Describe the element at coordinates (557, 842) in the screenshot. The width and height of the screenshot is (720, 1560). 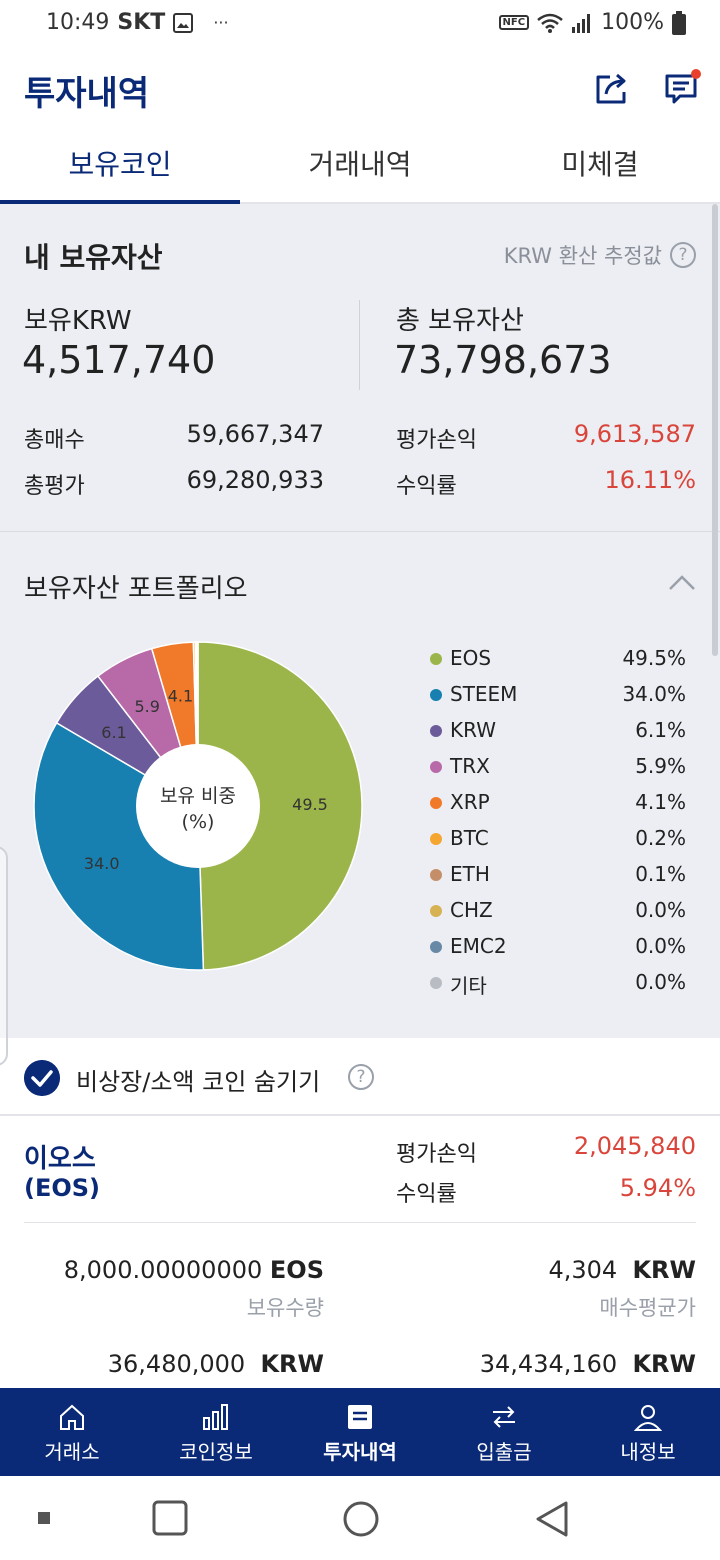
I see `legend-item: BTC 0.2%` at that location.